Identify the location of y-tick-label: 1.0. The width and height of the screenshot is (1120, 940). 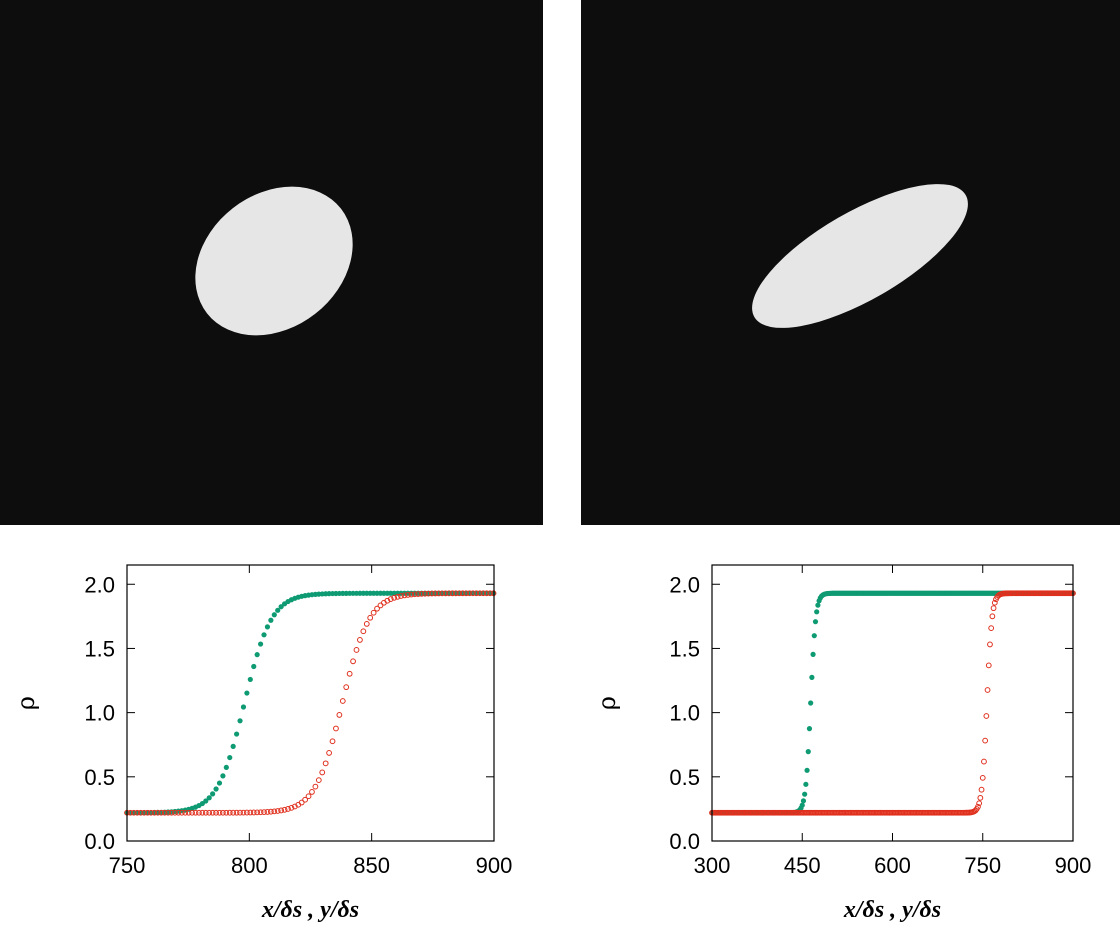
(684, 713).